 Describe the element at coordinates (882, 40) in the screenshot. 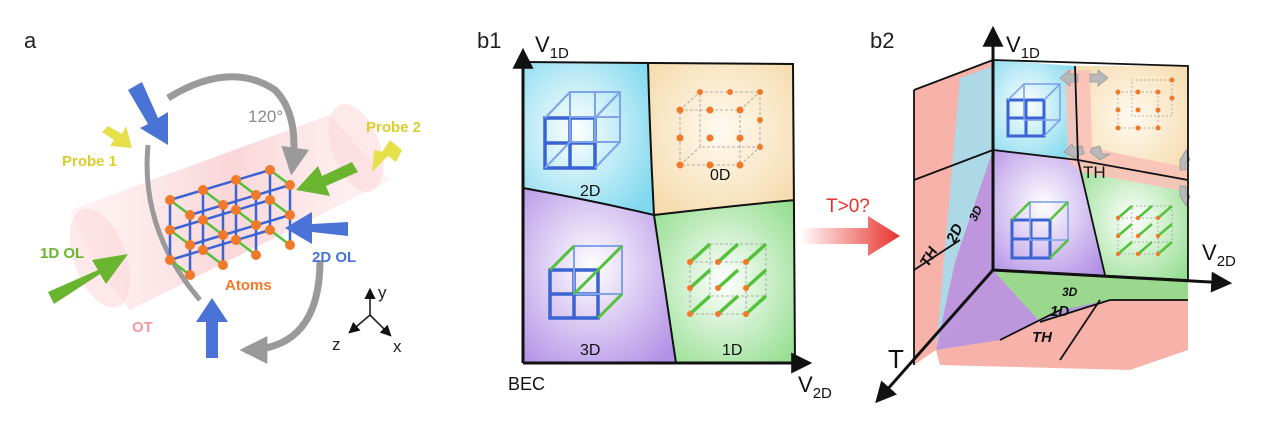

I see `panel-letter-b2: b2` at that location.